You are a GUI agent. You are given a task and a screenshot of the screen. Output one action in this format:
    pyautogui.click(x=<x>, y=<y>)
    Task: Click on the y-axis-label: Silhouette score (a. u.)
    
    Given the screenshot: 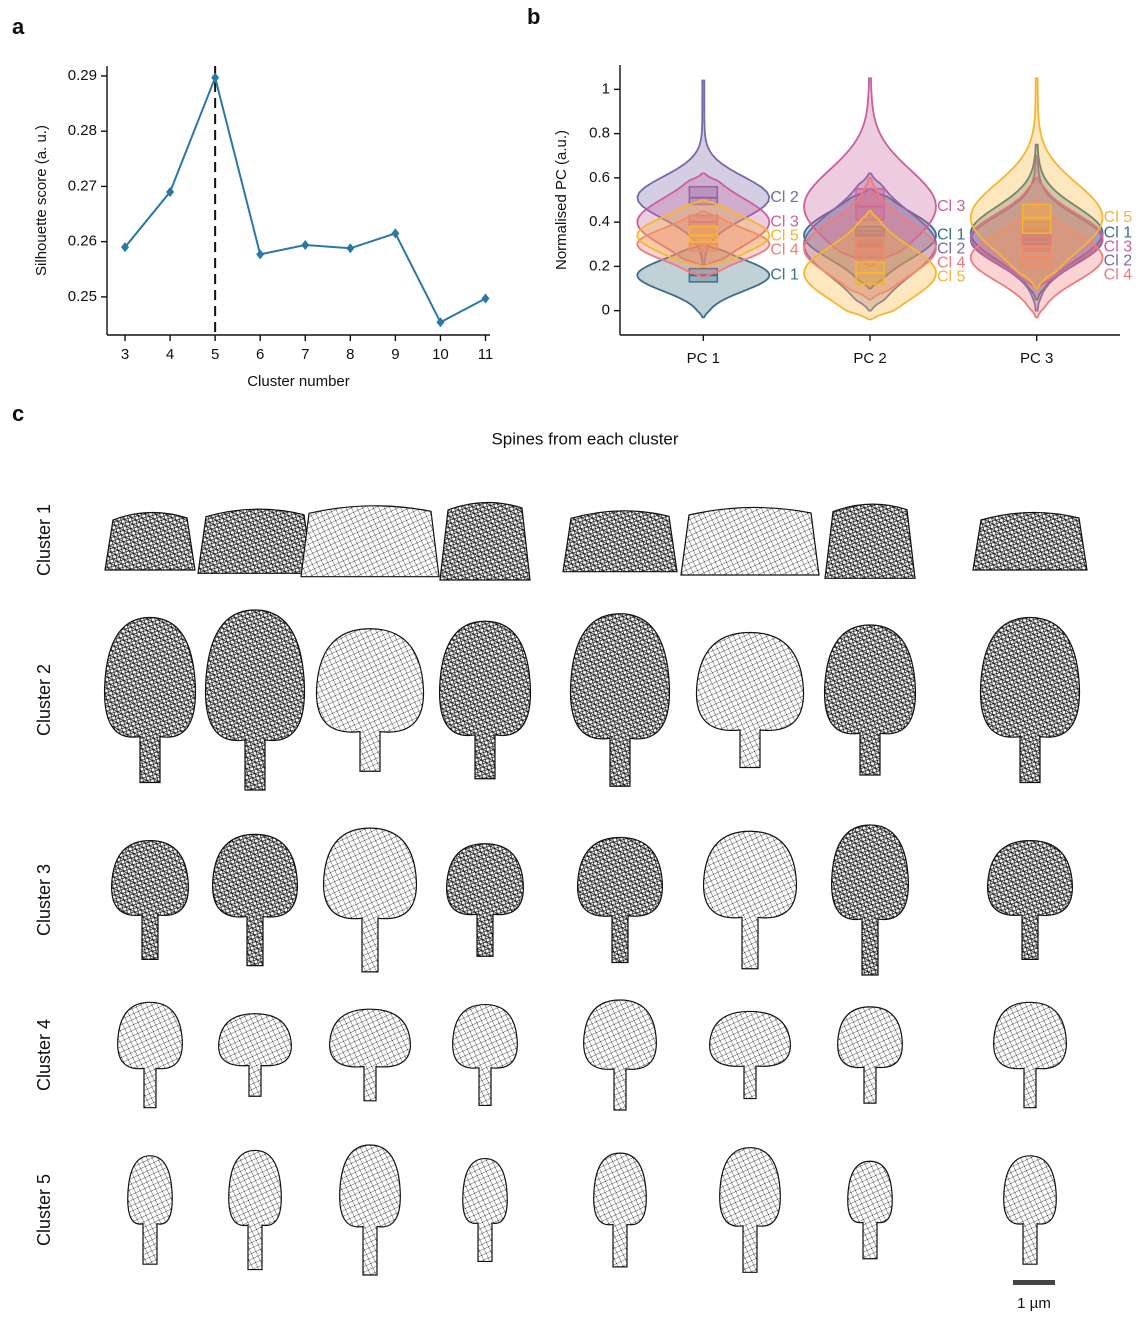 What is the action you would take?
    pyautogui.click(x=41, y=200)
    